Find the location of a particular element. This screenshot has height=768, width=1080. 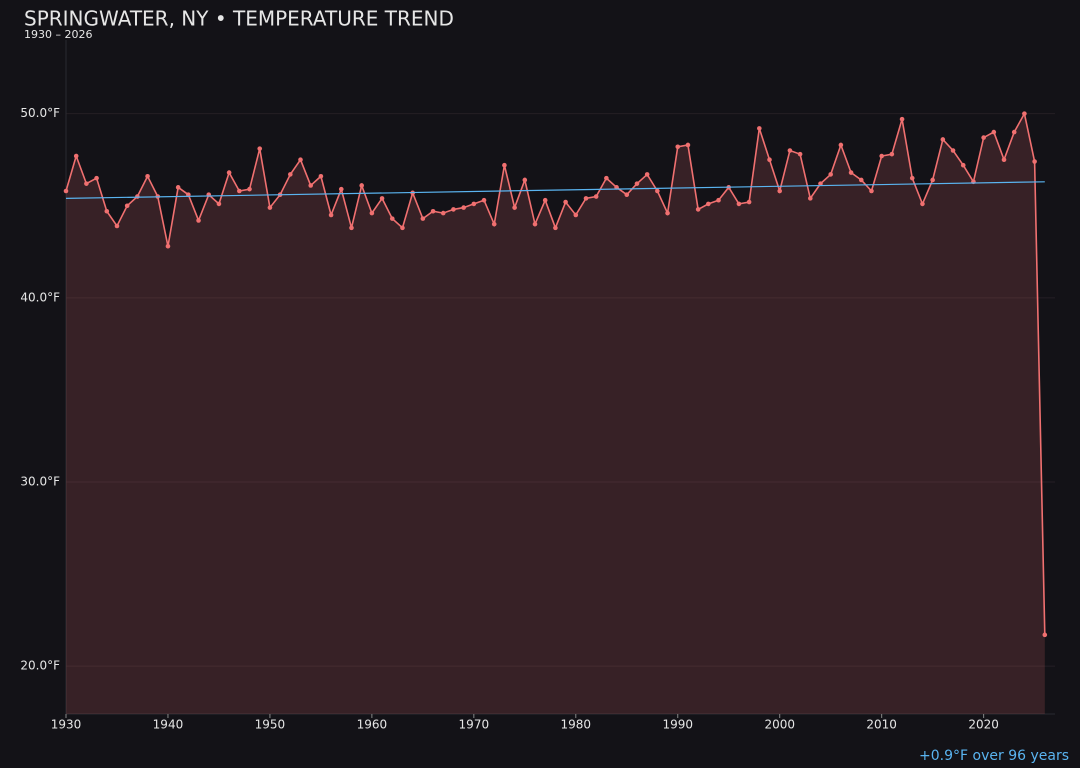

x-tick-label: 1930 is located at coordinates (66, 725).